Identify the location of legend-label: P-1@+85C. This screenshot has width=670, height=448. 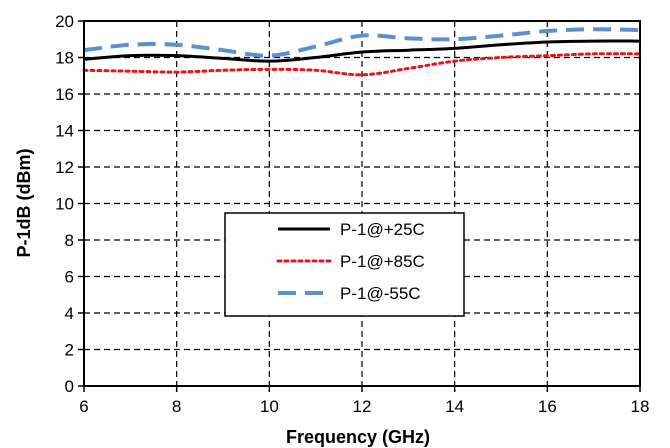
(382, 261).